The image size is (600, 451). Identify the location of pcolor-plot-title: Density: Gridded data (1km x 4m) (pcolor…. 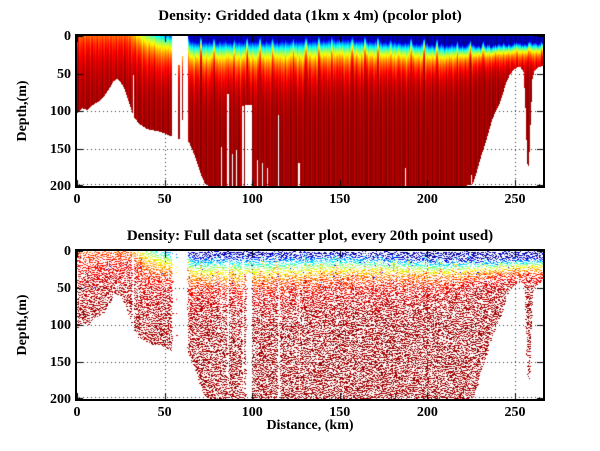
(310, 16).